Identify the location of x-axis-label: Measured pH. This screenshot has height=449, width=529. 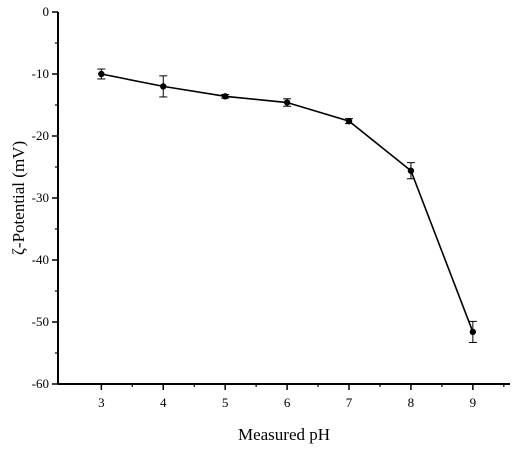
(284, 434).